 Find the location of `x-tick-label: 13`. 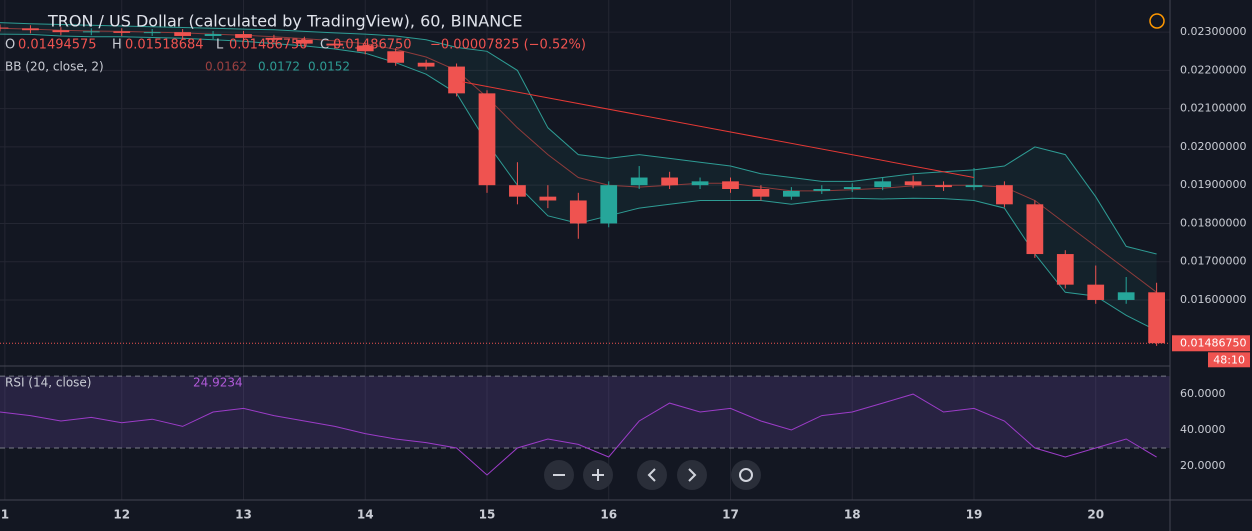

x-tick-label: 13 is located at coordinates (243, 515).